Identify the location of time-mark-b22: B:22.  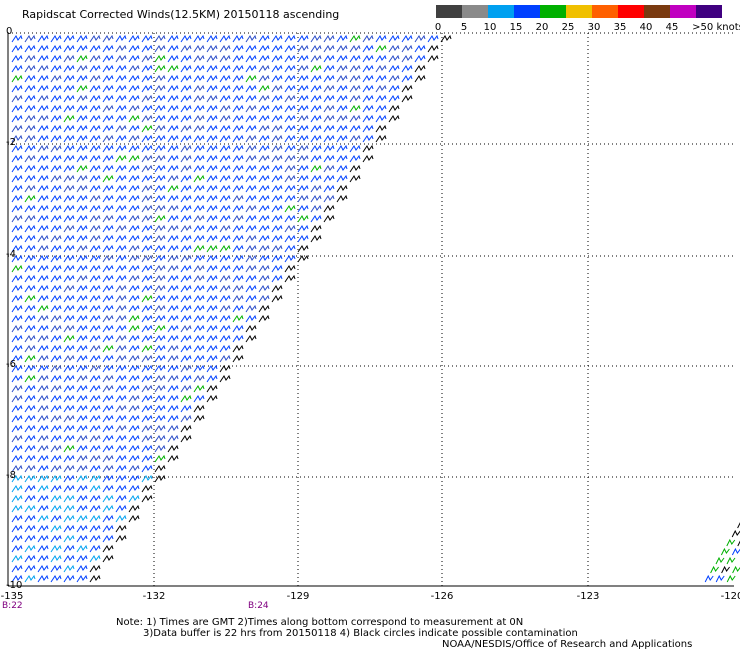
(12, 606).